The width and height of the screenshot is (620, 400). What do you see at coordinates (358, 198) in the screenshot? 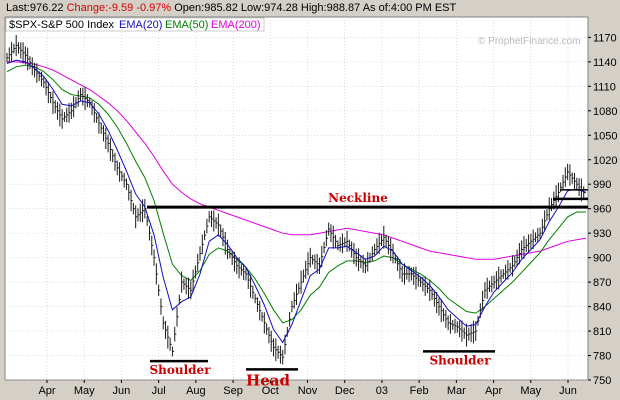
I see `neckline-label: Neckline` at bounding box center [358, 198].